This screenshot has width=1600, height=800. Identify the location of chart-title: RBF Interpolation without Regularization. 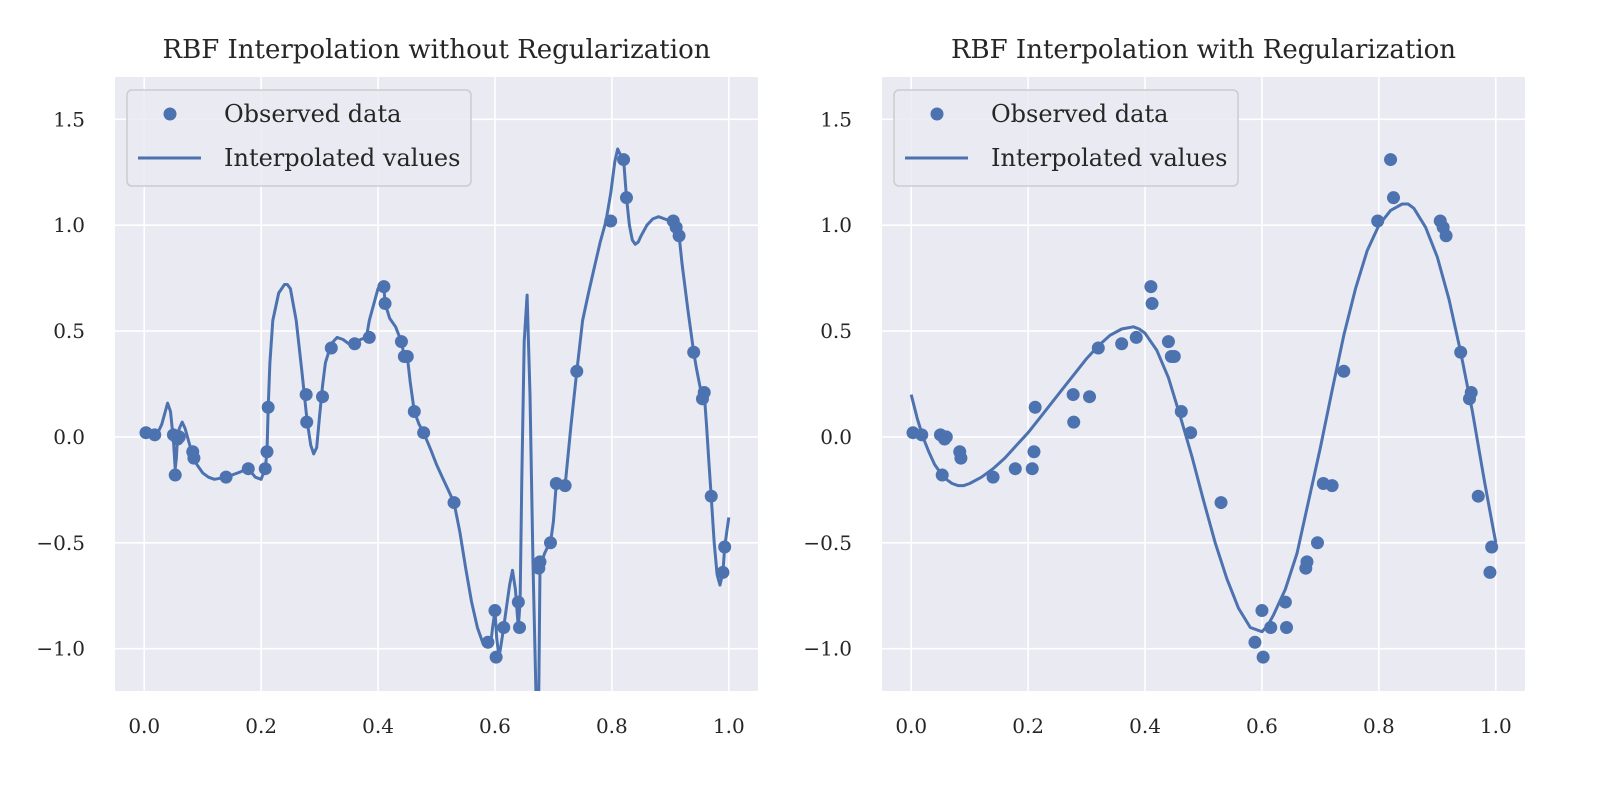
(437, 50).